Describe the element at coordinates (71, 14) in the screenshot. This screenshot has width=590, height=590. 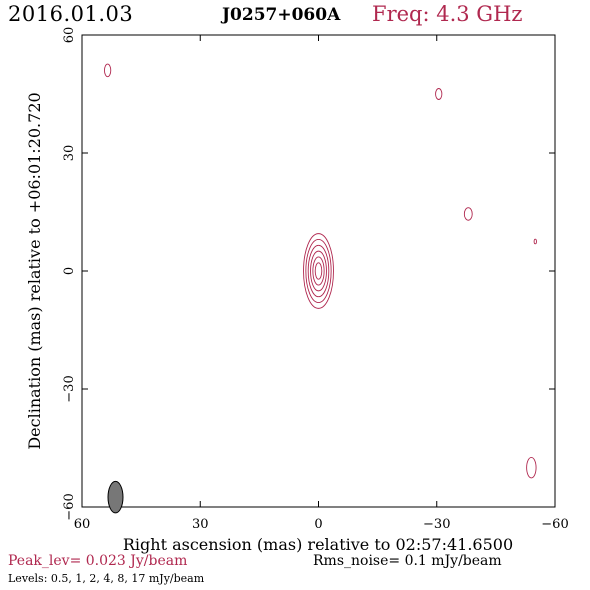
I see `observation-date: 2016.01.03` at that location.